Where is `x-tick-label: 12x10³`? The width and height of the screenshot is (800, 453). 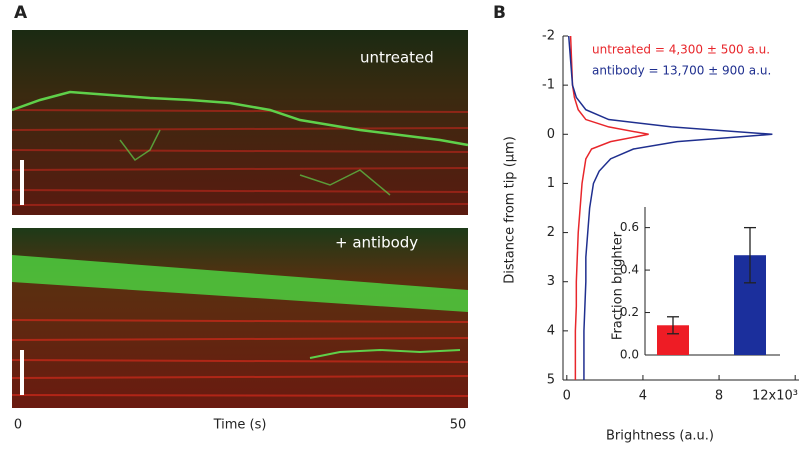 x-tick-label: 12x10³ is located at coordinates (775, 396).